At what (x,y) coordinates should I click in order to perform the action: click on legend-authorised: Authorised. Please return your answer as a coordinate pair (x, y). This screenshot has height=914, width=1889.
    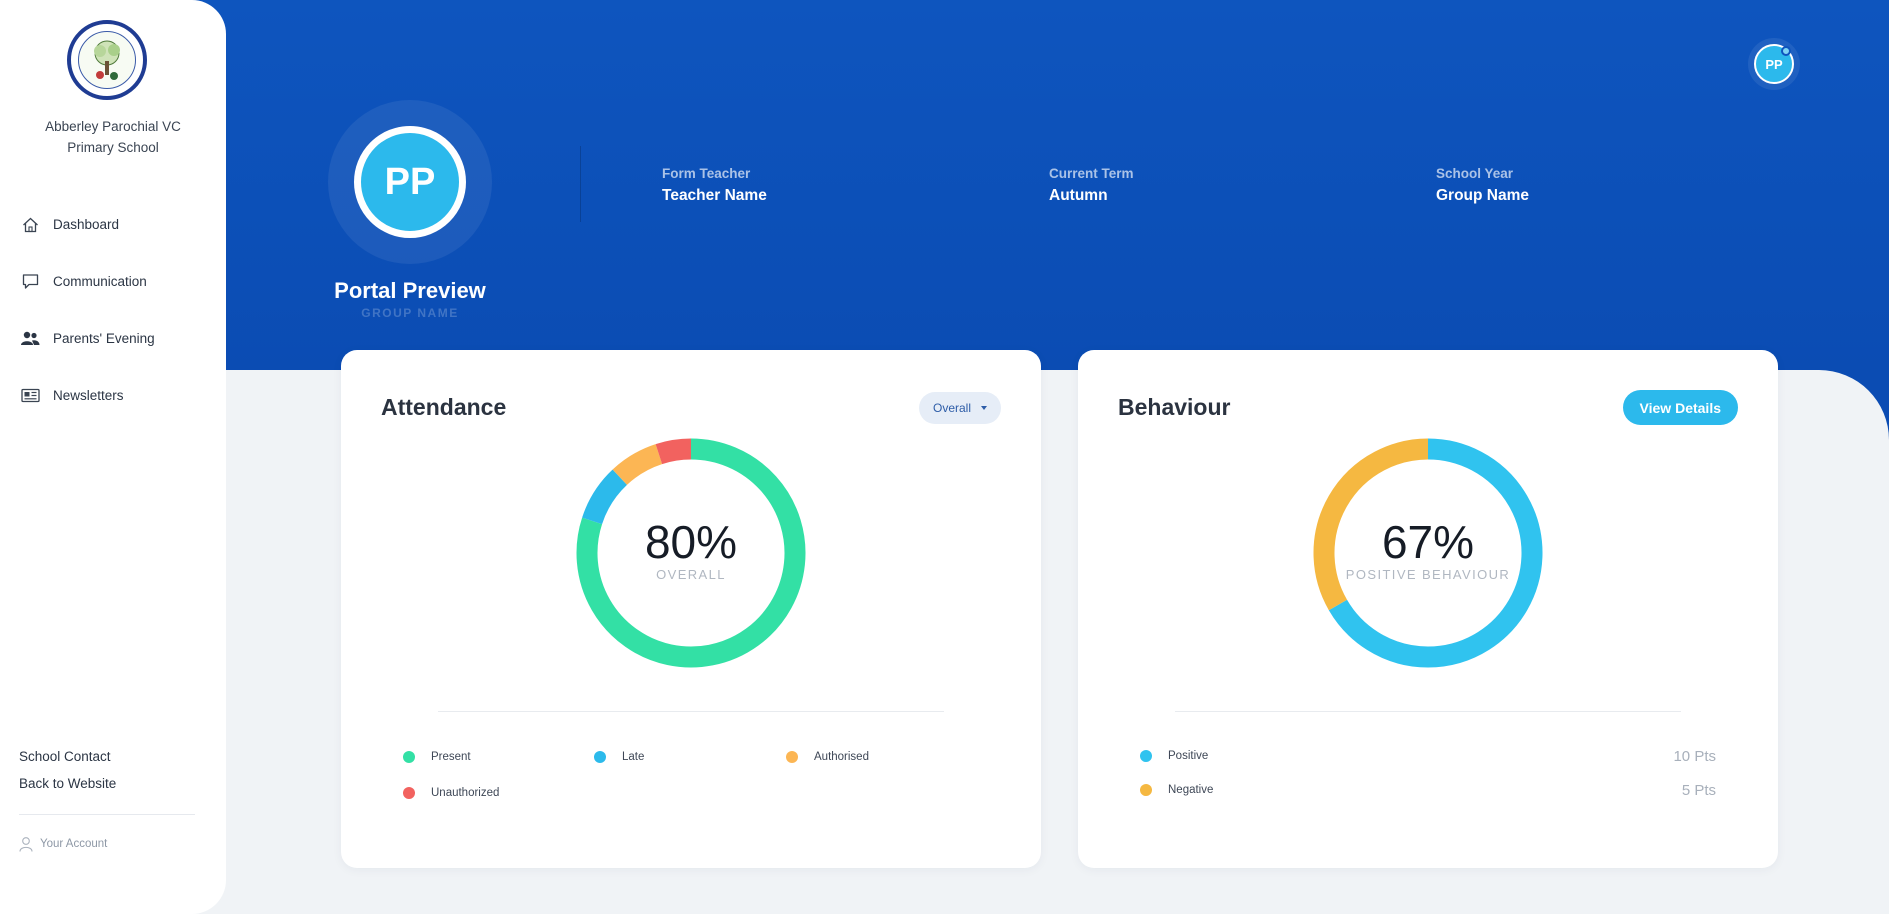
    Looking at the image, I should click on (827, 757).